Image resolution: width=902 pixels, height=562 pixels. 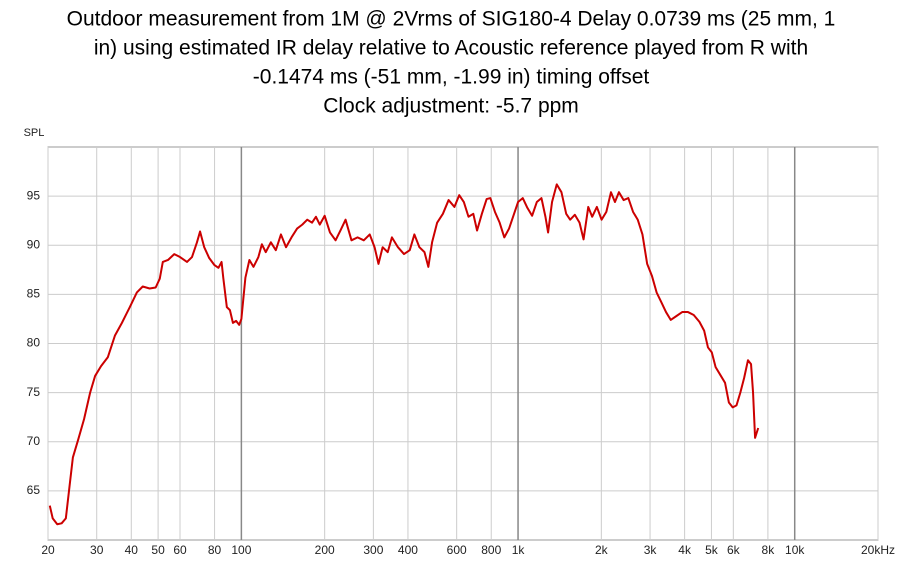 What do you see at coordinates (34, 490) in the screenshot?
I see `y-tick-label: 65` at bounding box center [34, 490].